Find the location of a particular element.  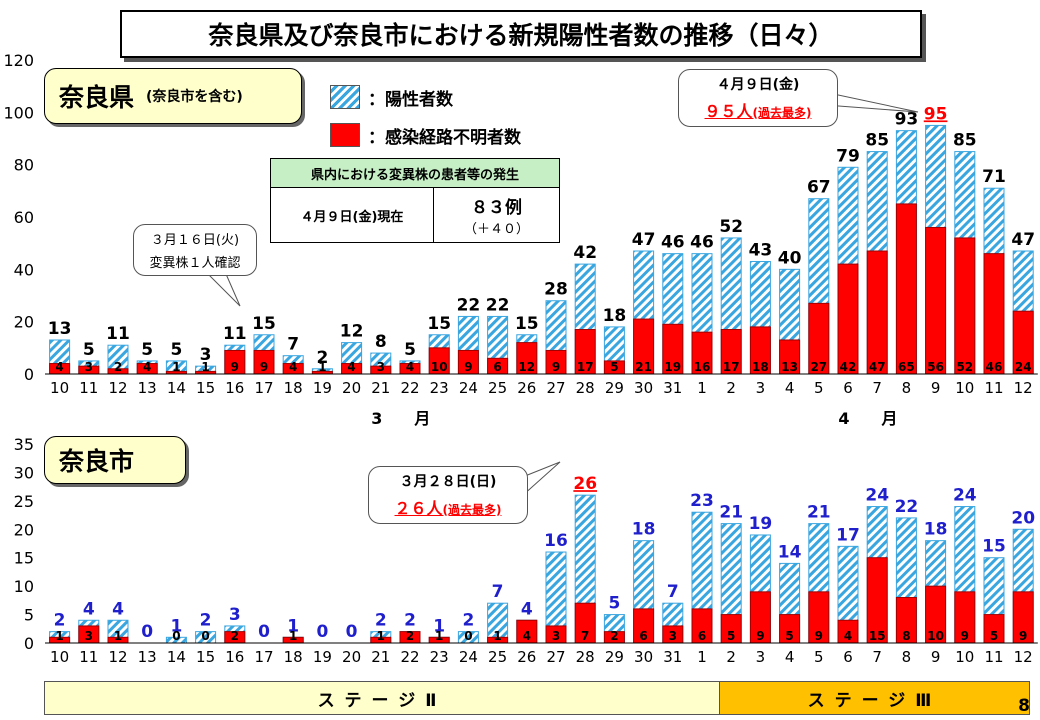

x-tick-label: 10 is located at coordinates (964, 657).